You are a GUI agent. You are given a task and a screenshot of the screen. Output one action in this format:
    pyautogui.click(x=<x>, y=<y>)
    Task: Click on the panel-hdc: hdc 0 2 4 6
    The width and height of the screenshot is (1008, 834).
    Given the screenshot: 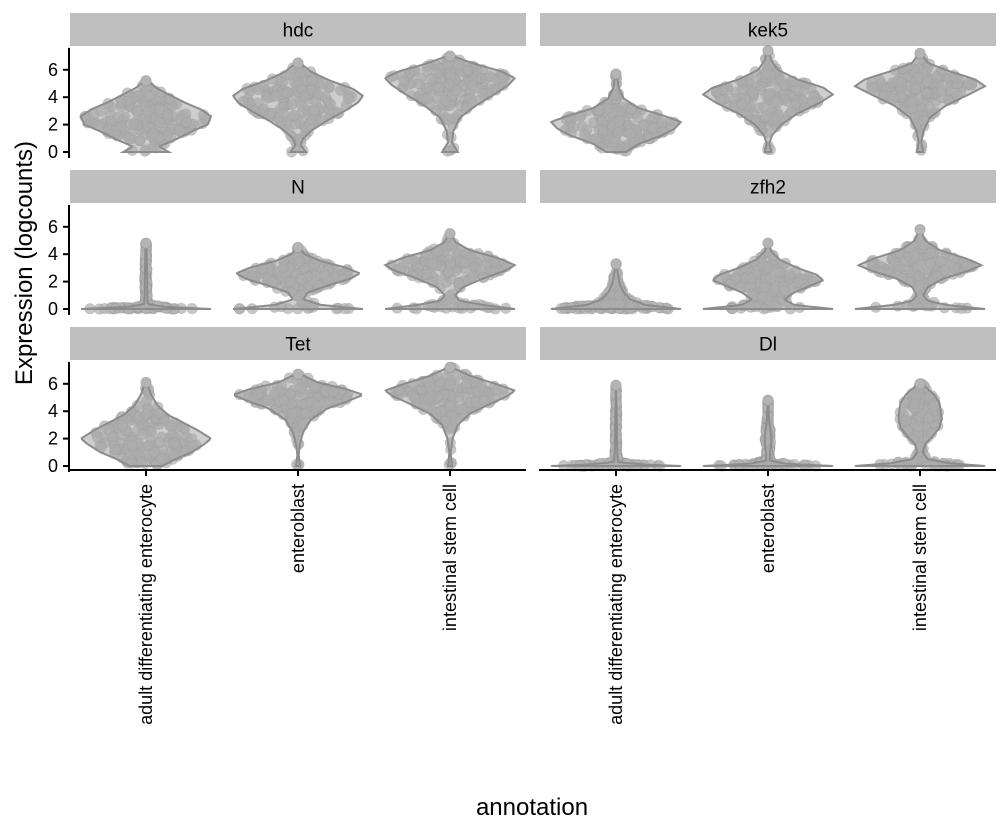 What is the action you would take?
    pyautogui.click(x=287, y=87)
    